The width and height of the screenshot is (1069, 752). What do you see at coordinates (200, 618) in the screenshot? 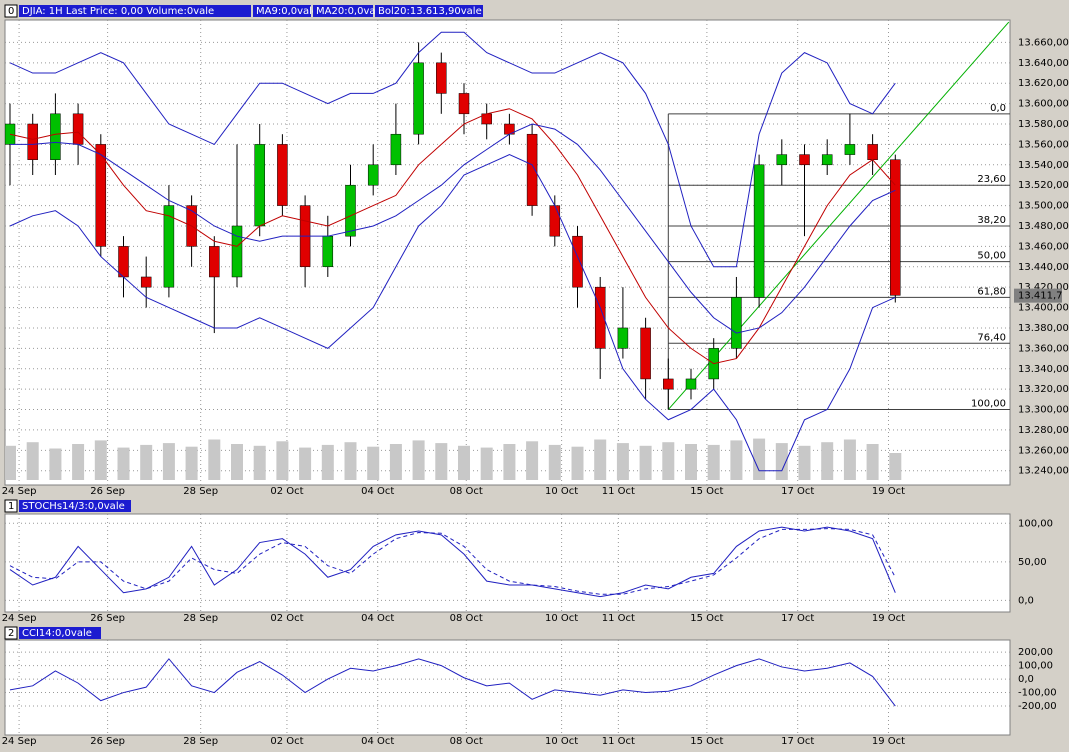
I see `x-tick-label: 28 Sep` at bounding box center [200, 618].